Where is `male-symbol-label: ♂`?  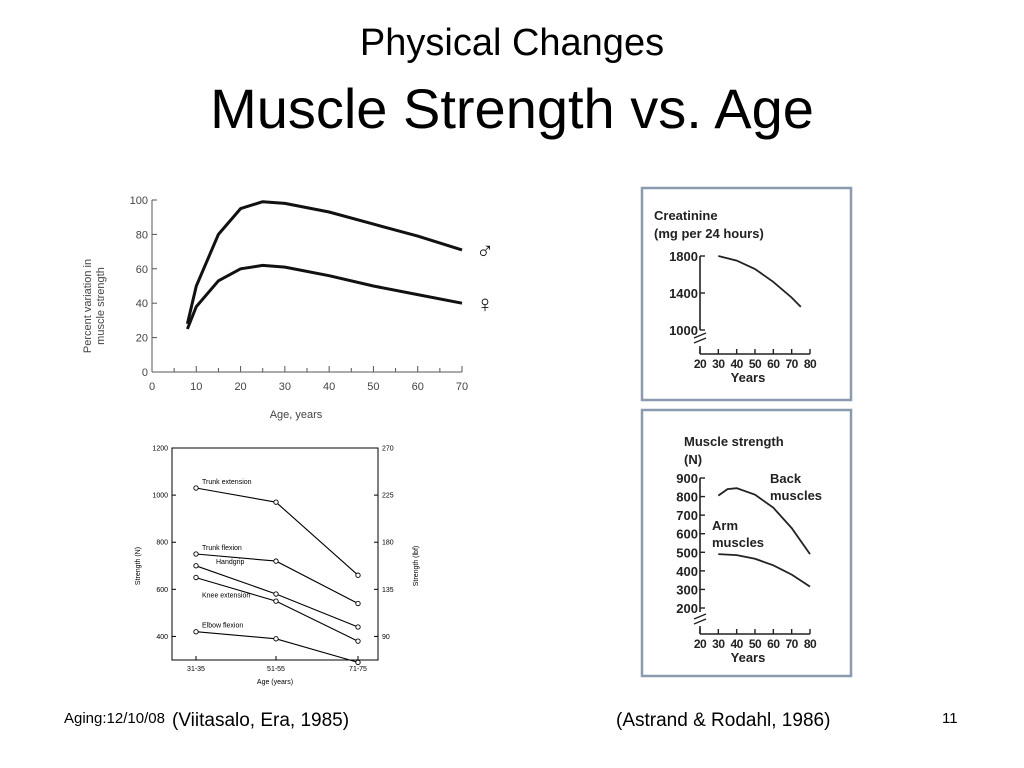
male-symbol-label: ♂ is located at coordinates (485, 251).